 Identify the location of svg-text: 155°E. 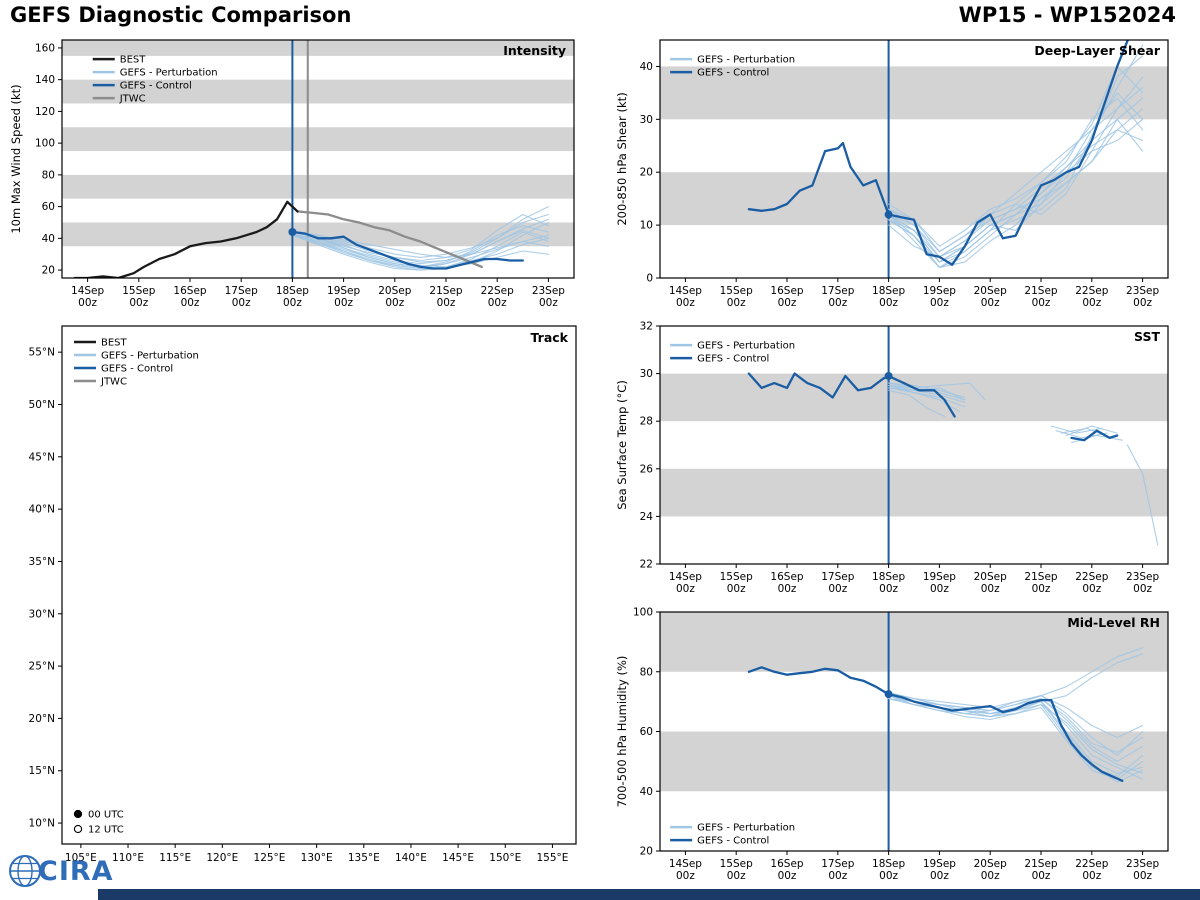
(552, 858).